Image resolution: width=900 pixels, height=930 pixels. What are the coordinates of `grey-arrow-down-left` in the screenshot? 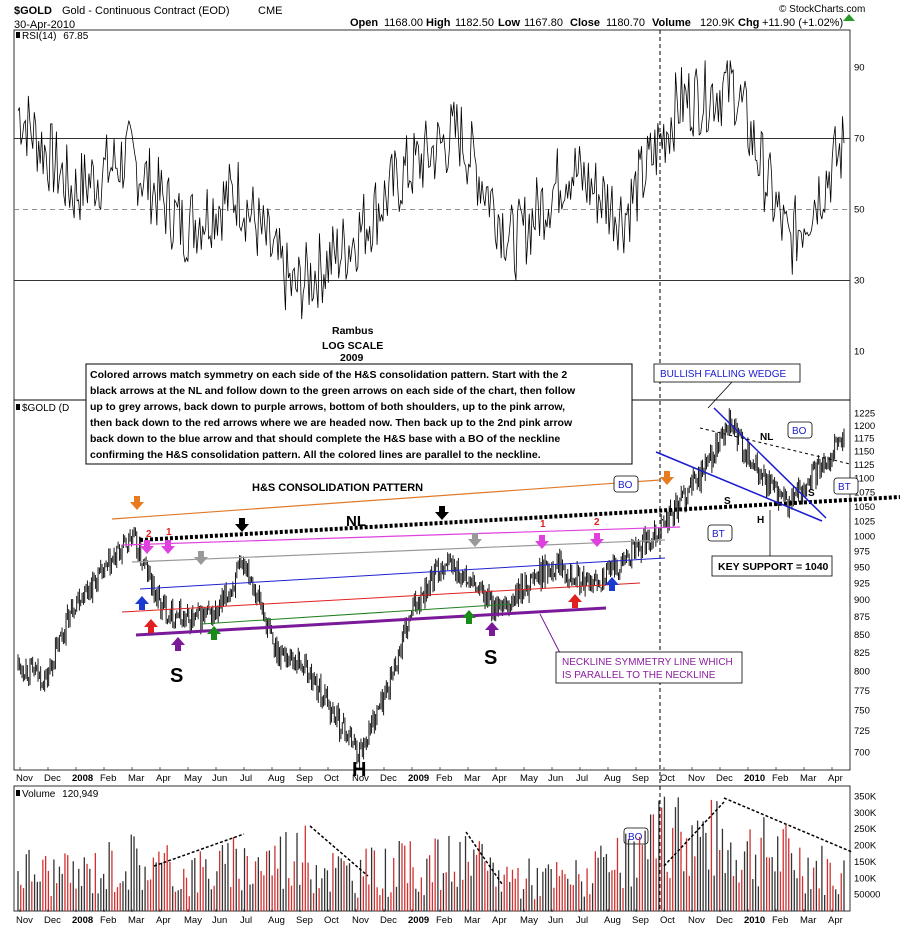 It's located at (201, 558).